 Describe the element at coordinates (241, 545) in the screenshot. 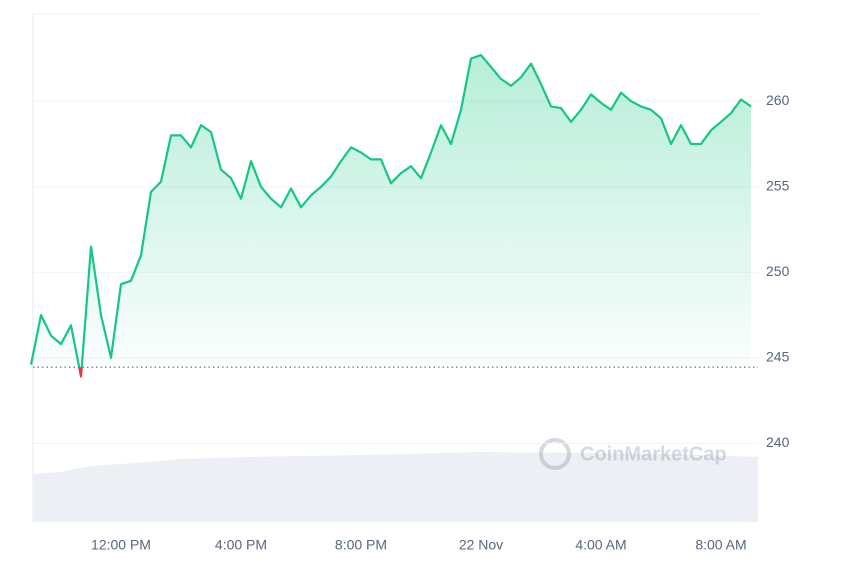

I see `x-tick-label: 4:00 PM` at that location.